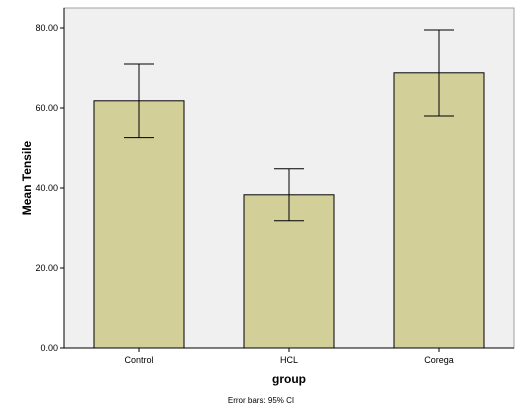 The height and width of the screenshot is (418, 522). What do you see at coordinates (46, 188) in the screenshot?
I see `y-tick-label: 40.00` at bounding box center [46, 188].